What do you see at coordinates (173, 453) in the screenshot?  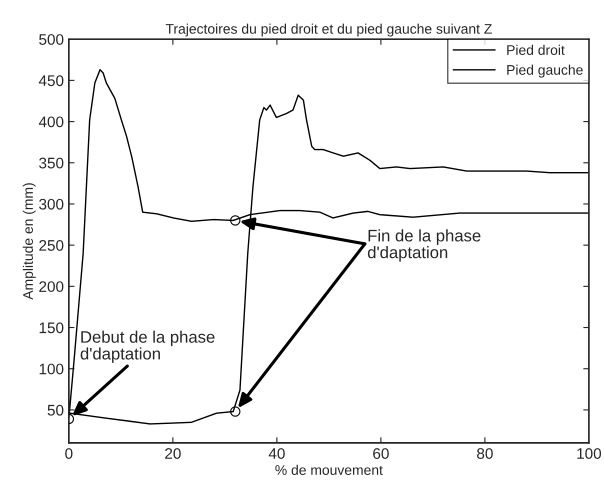 I see `x-tick-label: 20` at bounding box center [173, 453].